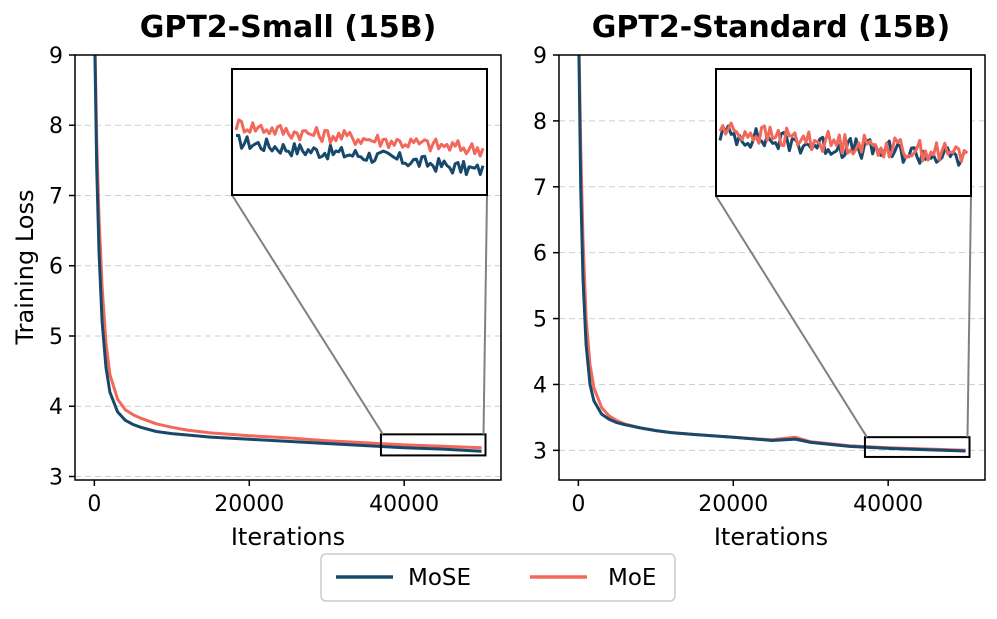 This screenshot has width=997, height=619. What do you see at coordinates (771, 537) in the screenshot?
I see `x-axis-label-standard: Iterations` at bounding box center [771, 537].